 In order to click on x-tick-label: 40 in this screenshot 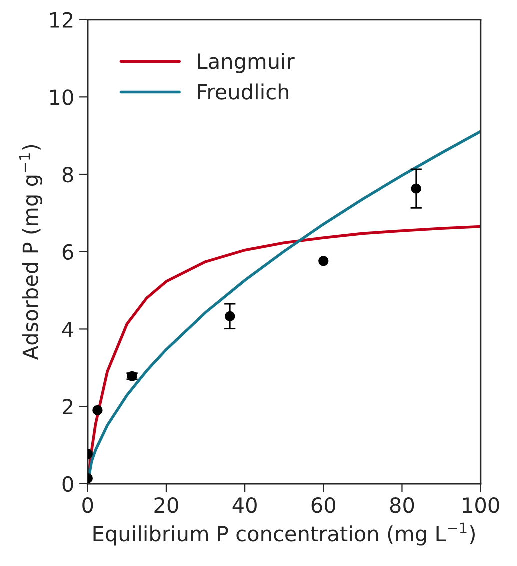, I will do `click(244, 505)`.